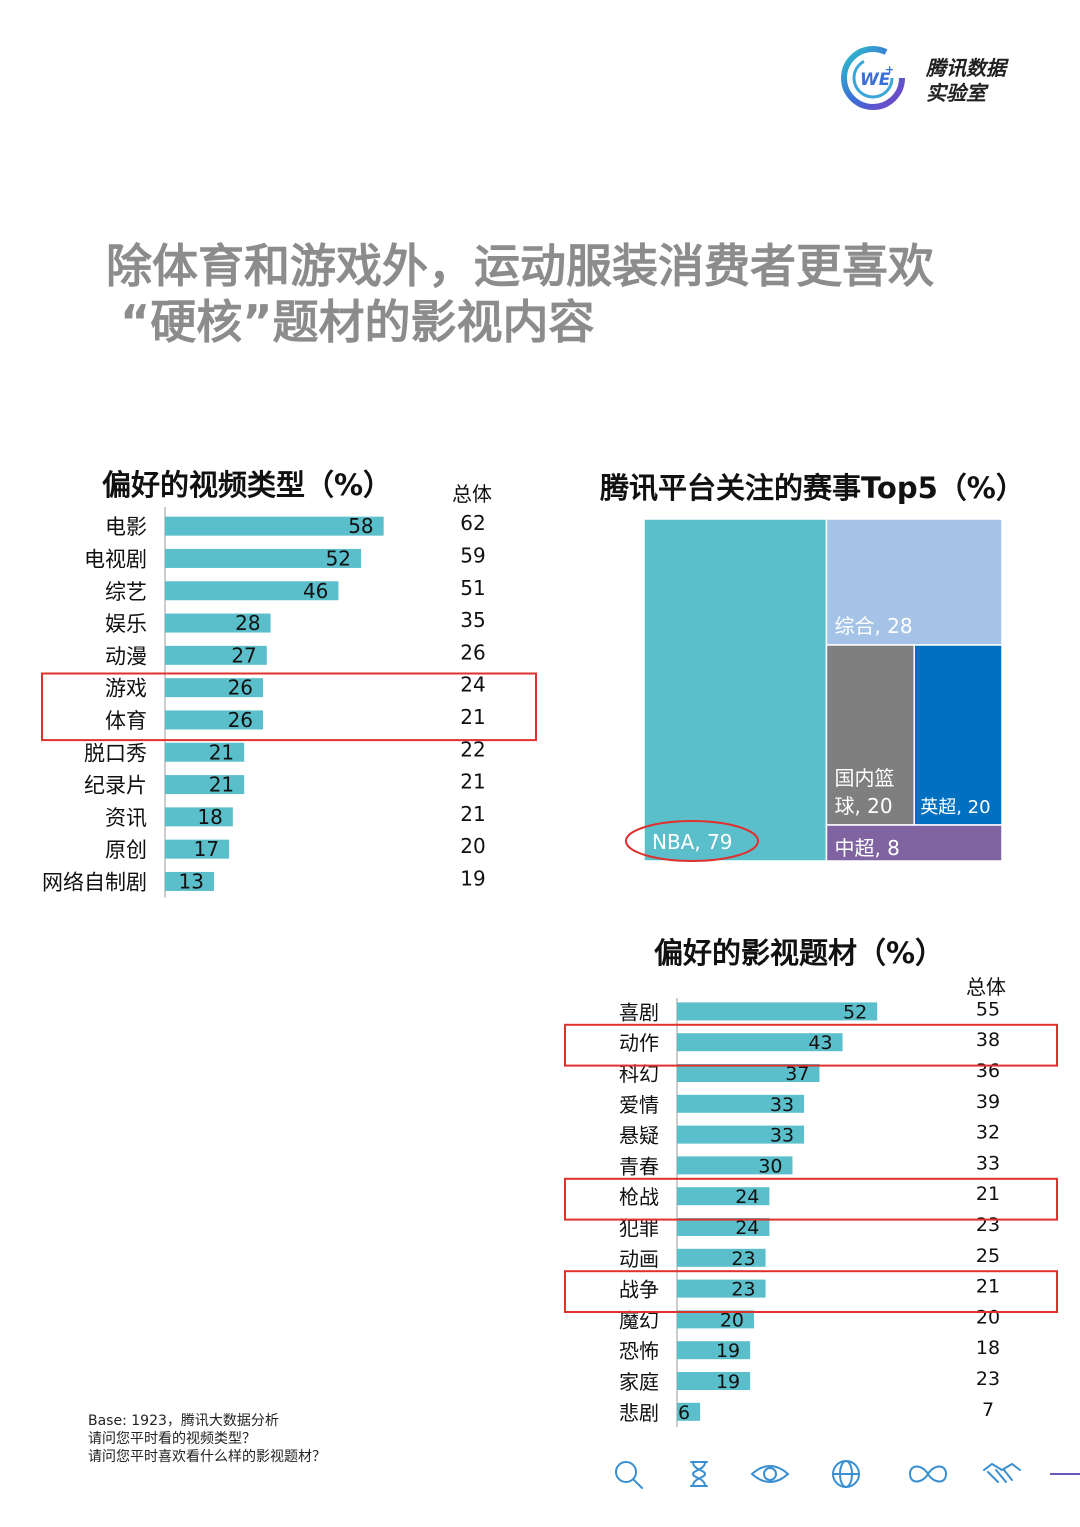 Image resolution: width=1080 pixels, height=1527 pixels. I want to click on total-value-label: 62, so click(472, 523).